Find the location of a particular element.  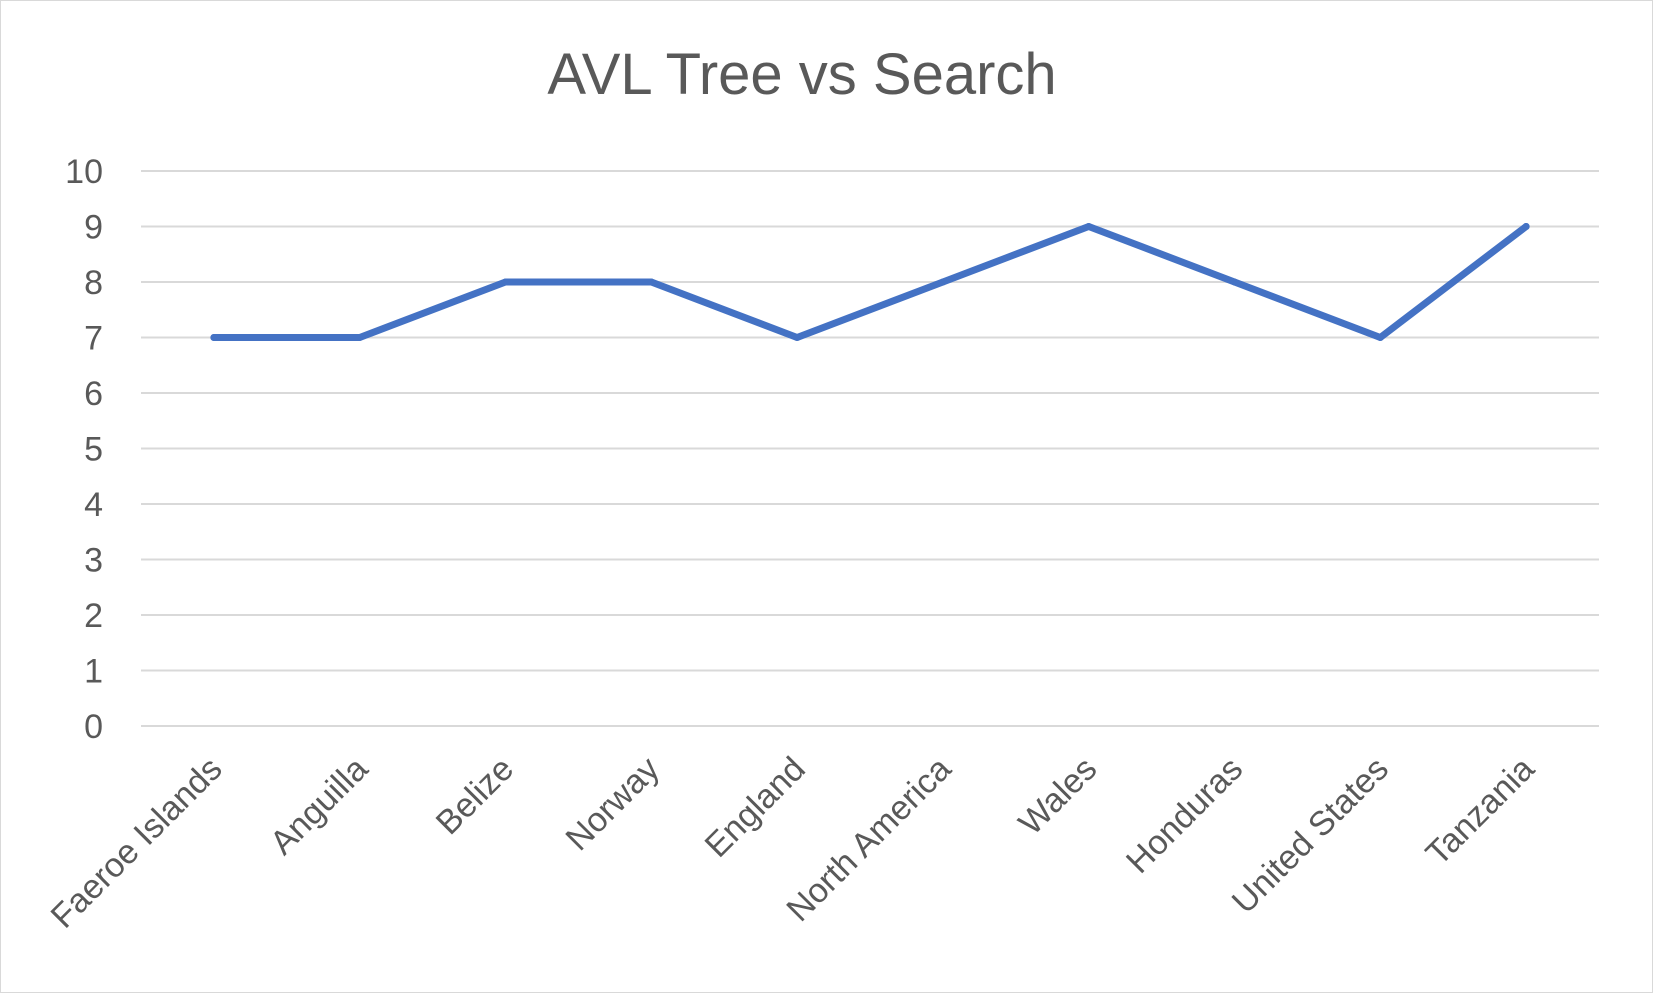

x-tick-label: Faeroe Islands is located at coordinates (137, 843).